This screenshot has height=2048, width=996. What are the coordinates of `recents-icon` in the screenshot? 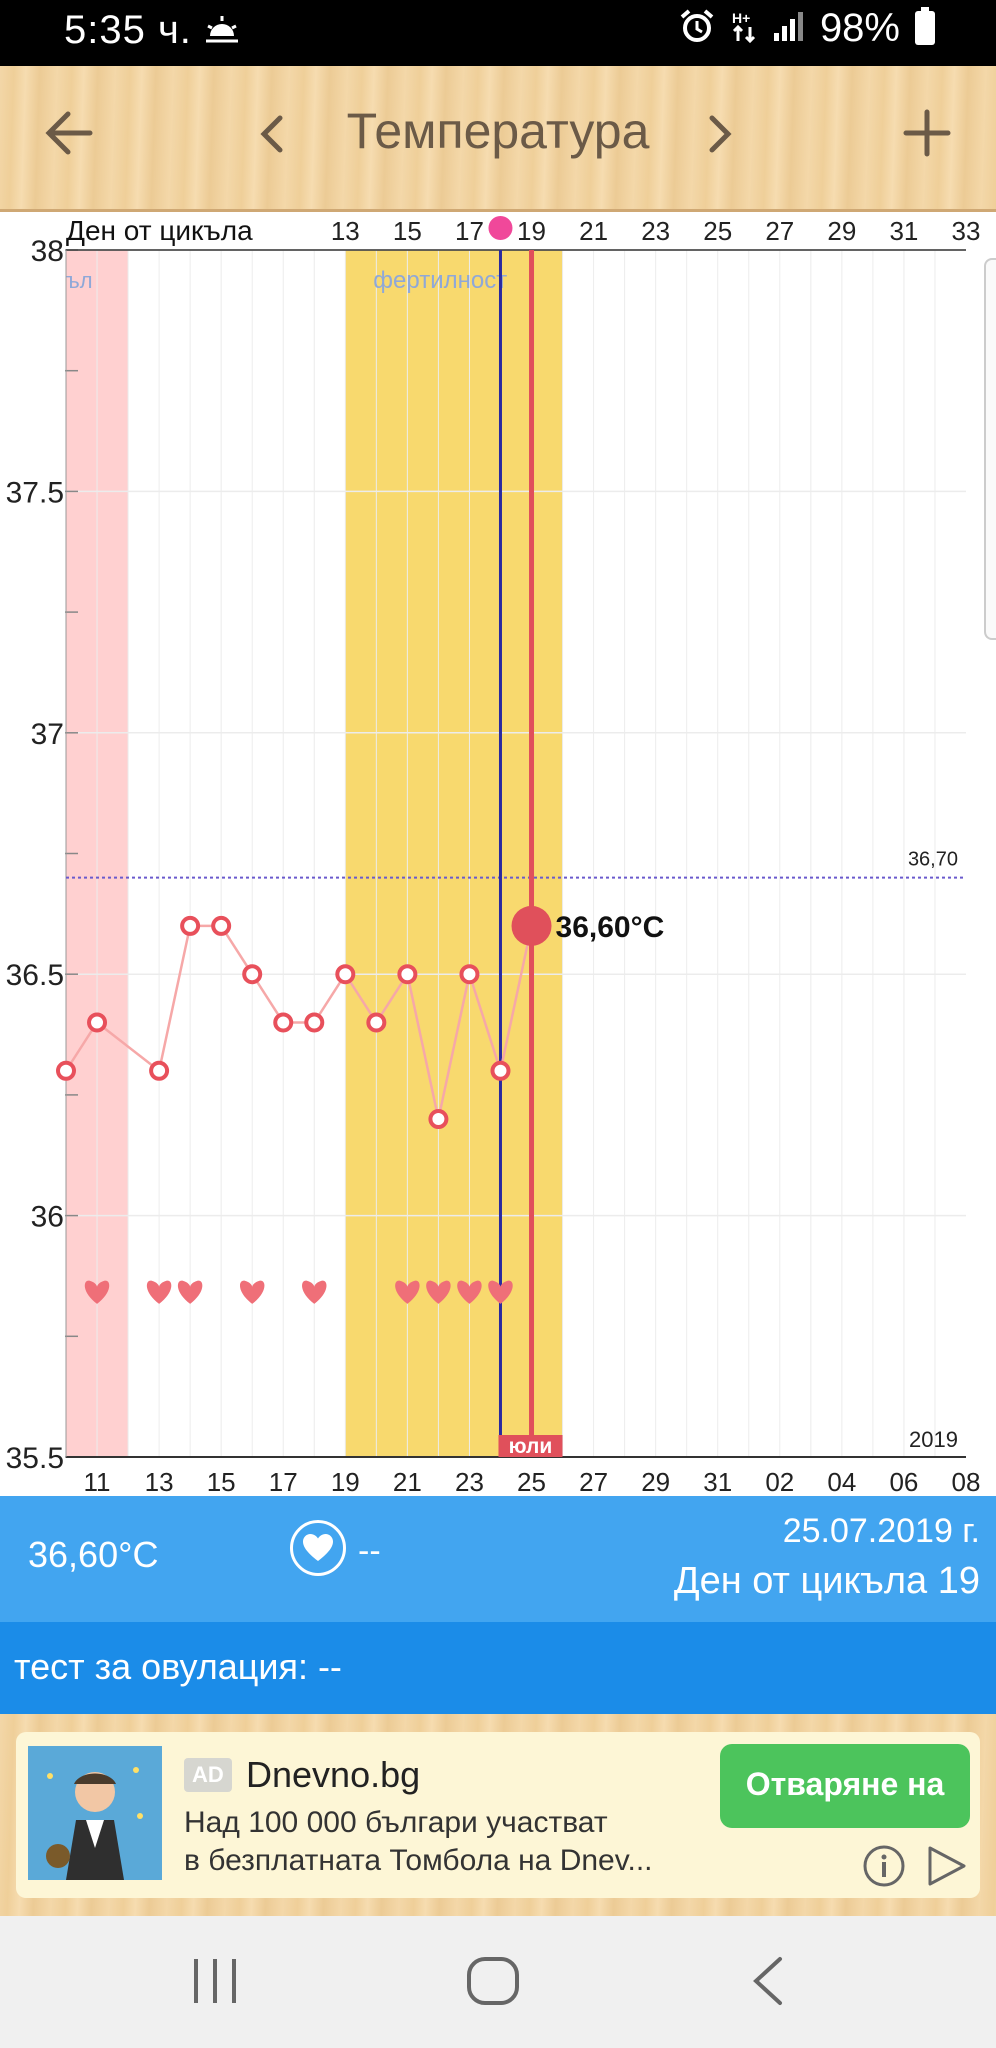 It's located at (215, 1983).